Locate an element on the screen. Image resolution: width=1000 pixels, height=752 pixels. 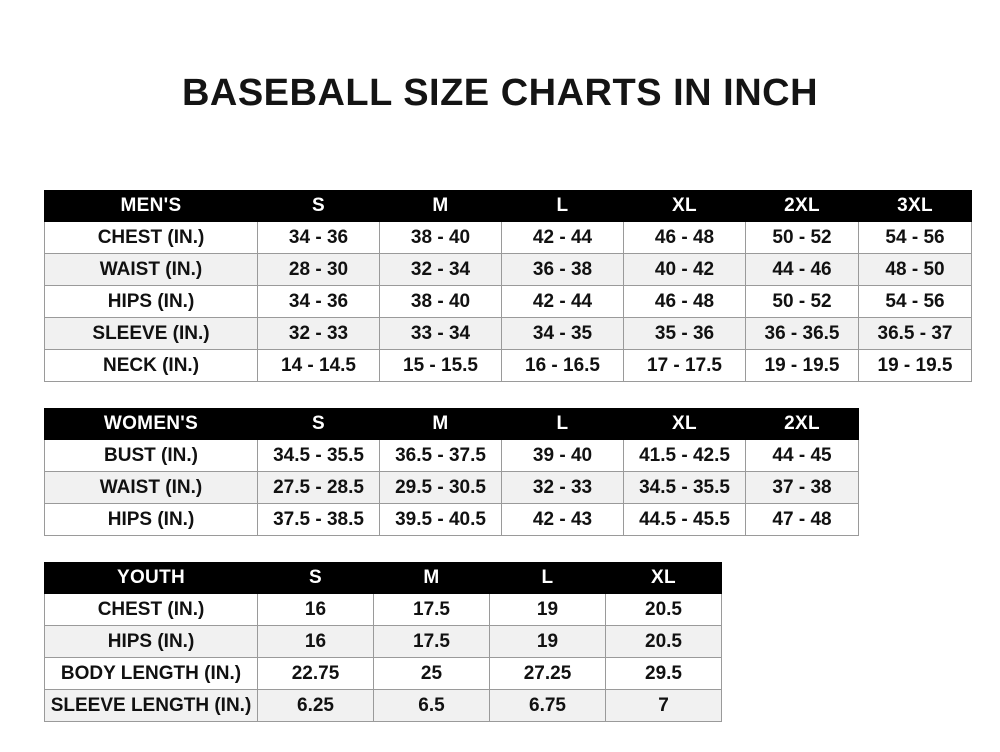
cell: 44 - 45 is located at coordinates (802, 455).